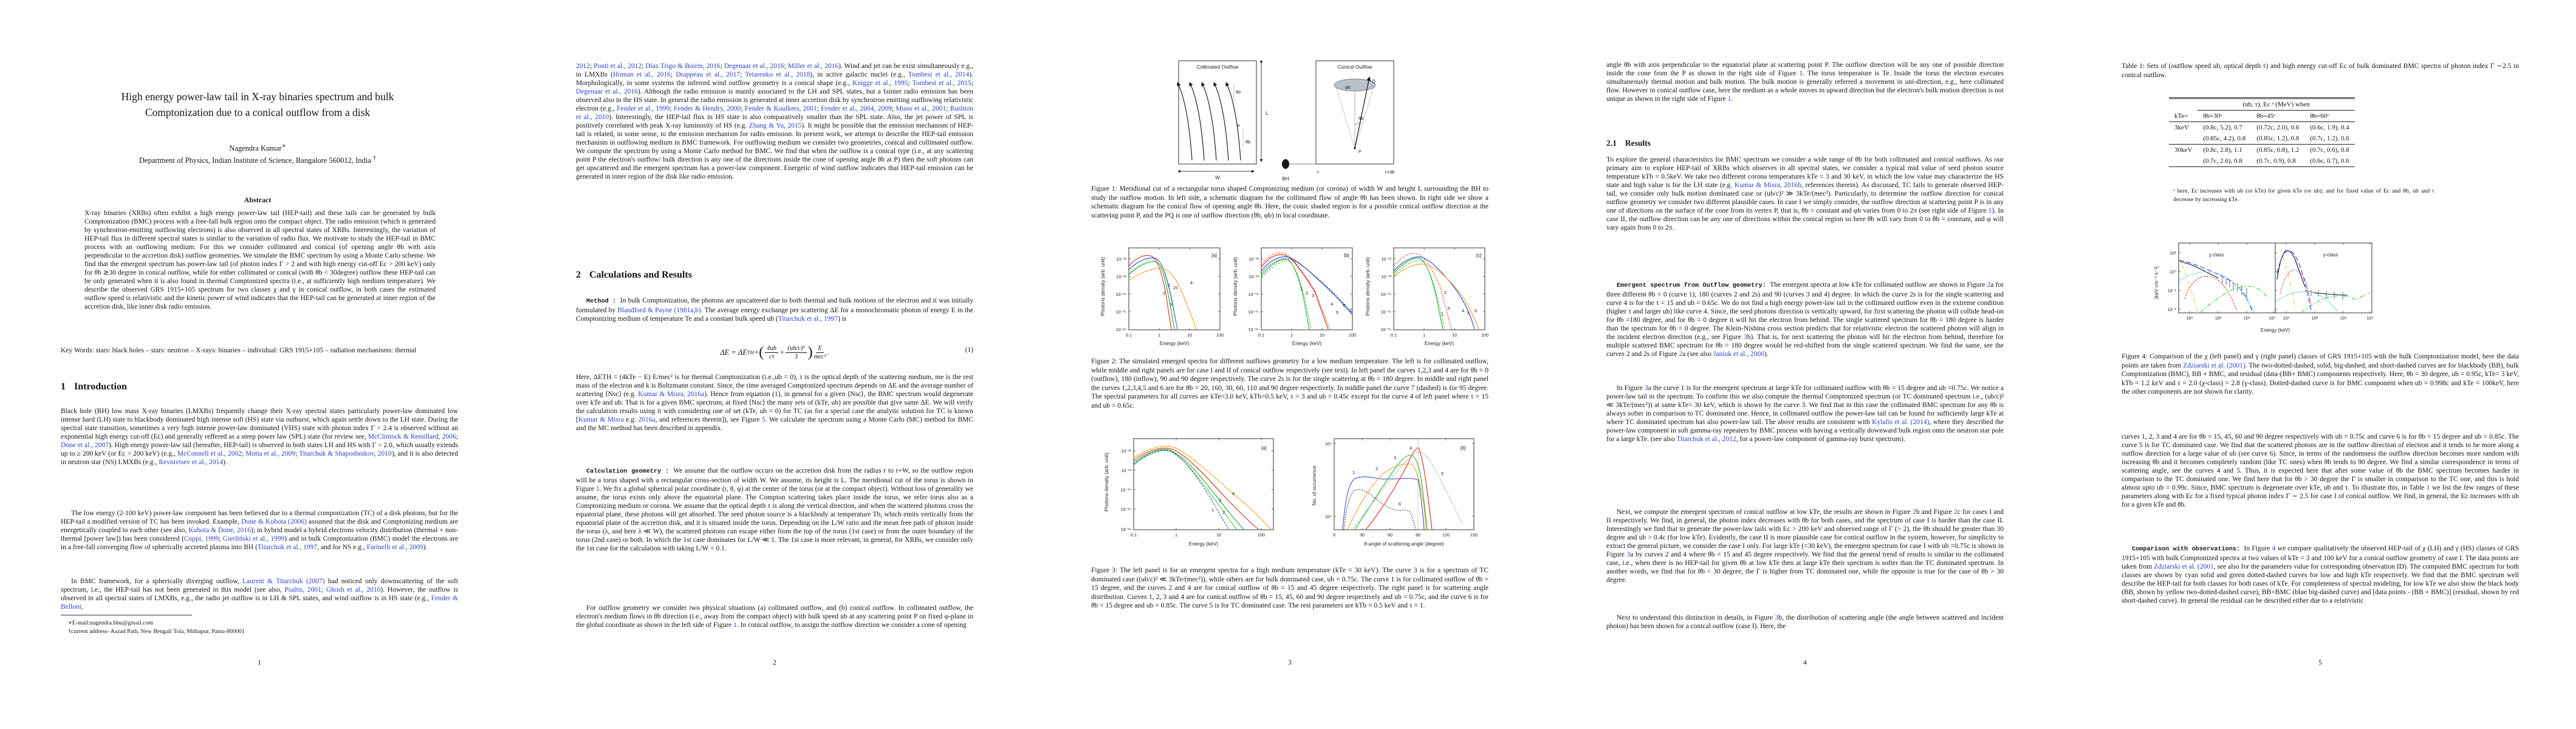 This screenshot has width=2576, height=729. What do you see at coordinates (201, 538) in the screenshot?
I see `citation-link: Coppi, 1999` at bounding box center [201, 538].